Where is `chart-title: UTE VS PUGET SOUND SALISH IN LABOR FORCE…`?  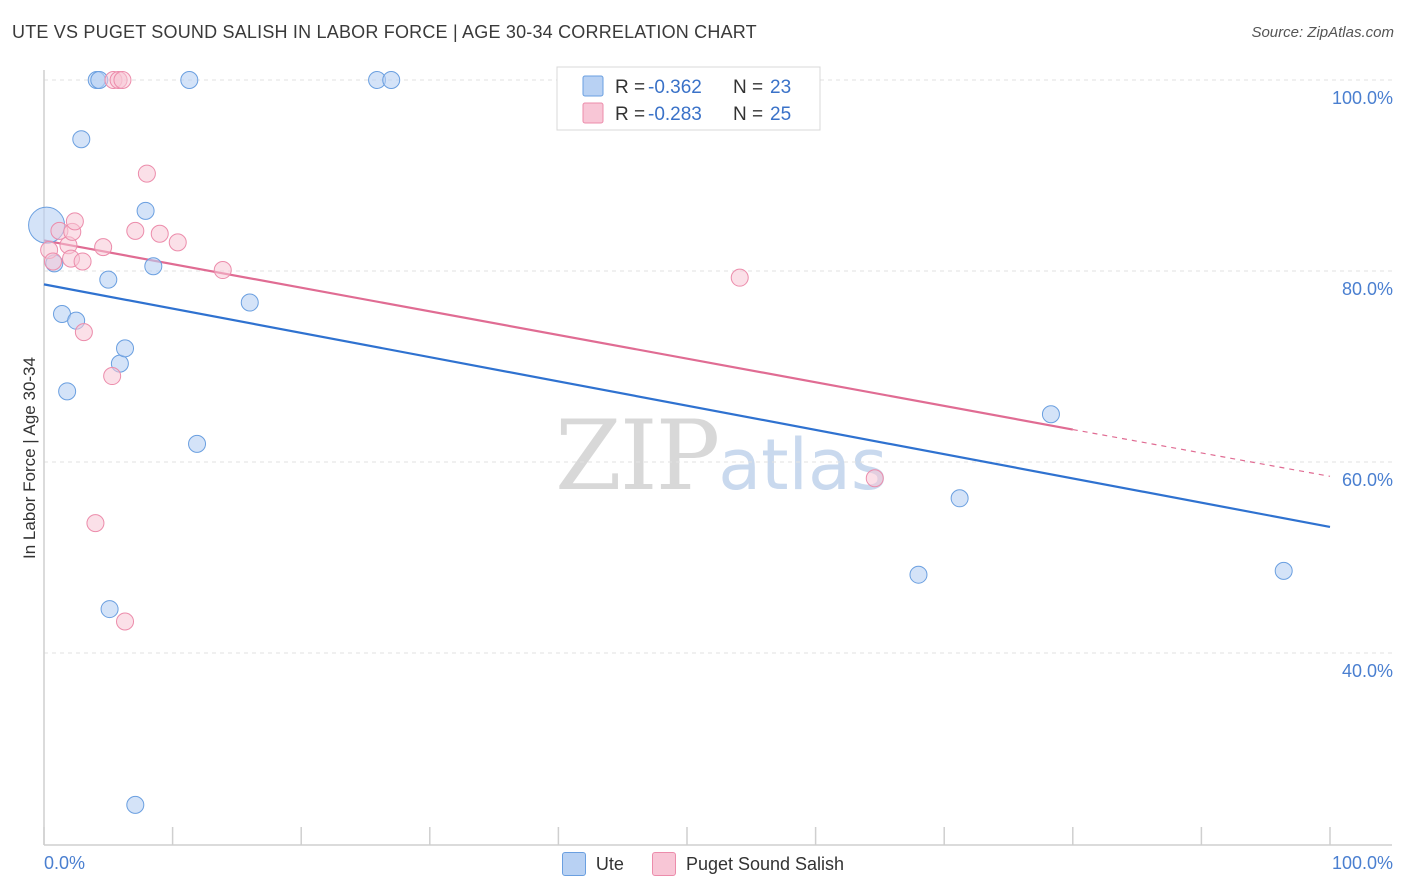 chart-title: UTE VS PUGET SOUND SALISH IN LABOR FORCE… is located at coordinates (384, 32).